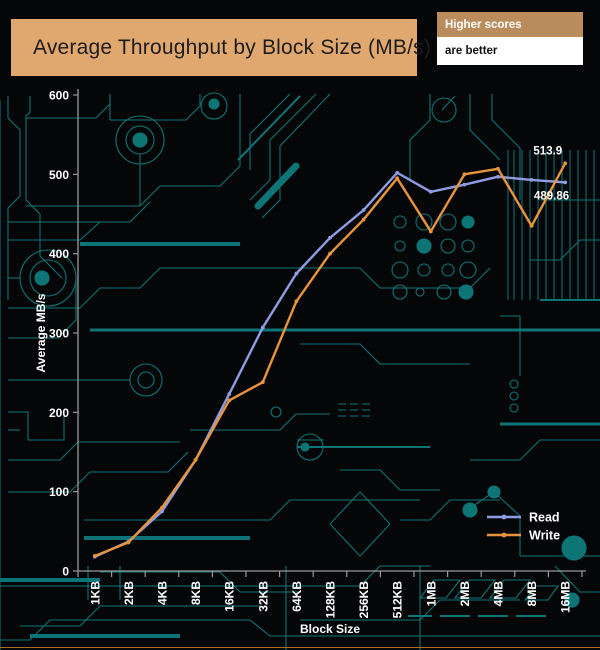 This screenshot has height=650, width=600. Describe the element at coordinates (59, 413) in the screenshot. I see `y-axis-tick-label: 200` at that location.